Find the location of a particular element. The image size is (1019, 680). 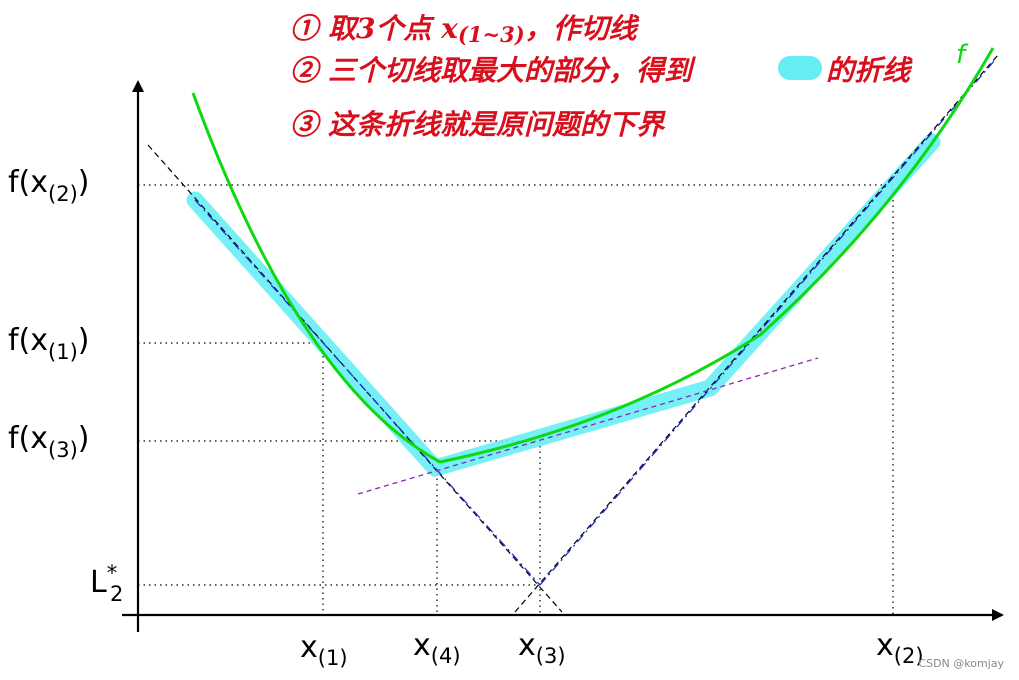

note-text: 这条折线就是原问题的下界 is located at coordinates (497, 124).